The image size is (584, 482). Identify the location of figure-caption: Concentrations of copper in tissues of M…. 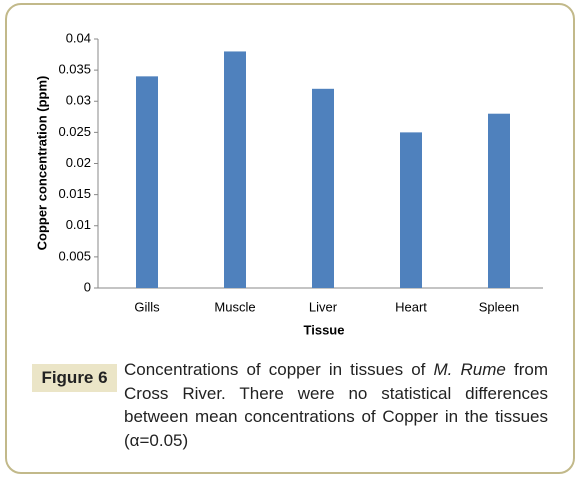
(336, 405).